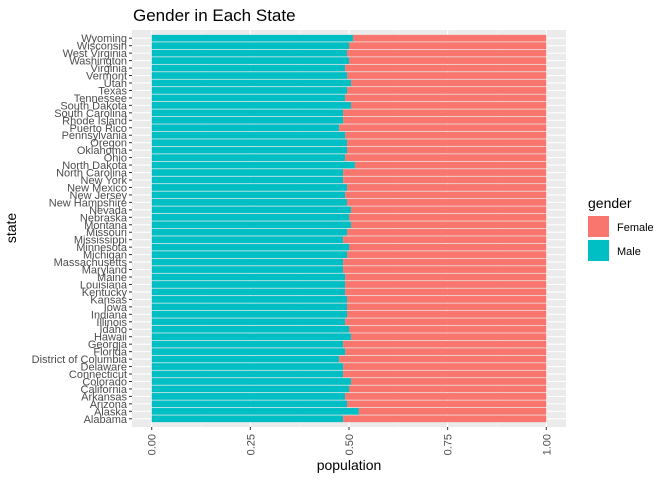  I want to click on bar-male-missouri, so click(249, 232).